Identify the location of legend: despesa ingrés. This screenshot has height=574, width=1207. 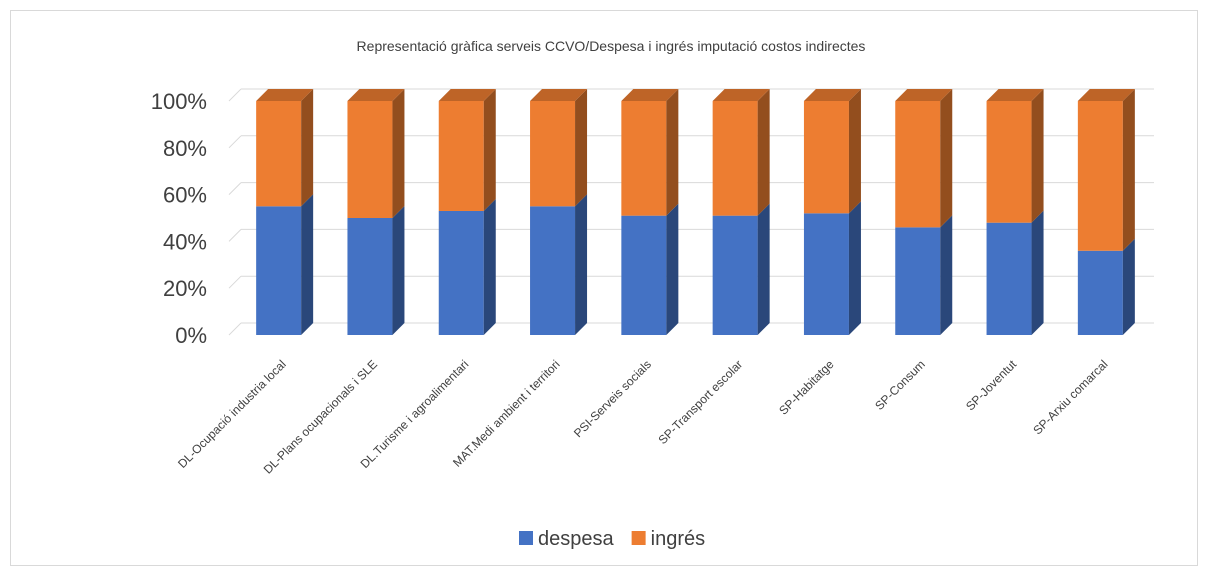
(612, 539).